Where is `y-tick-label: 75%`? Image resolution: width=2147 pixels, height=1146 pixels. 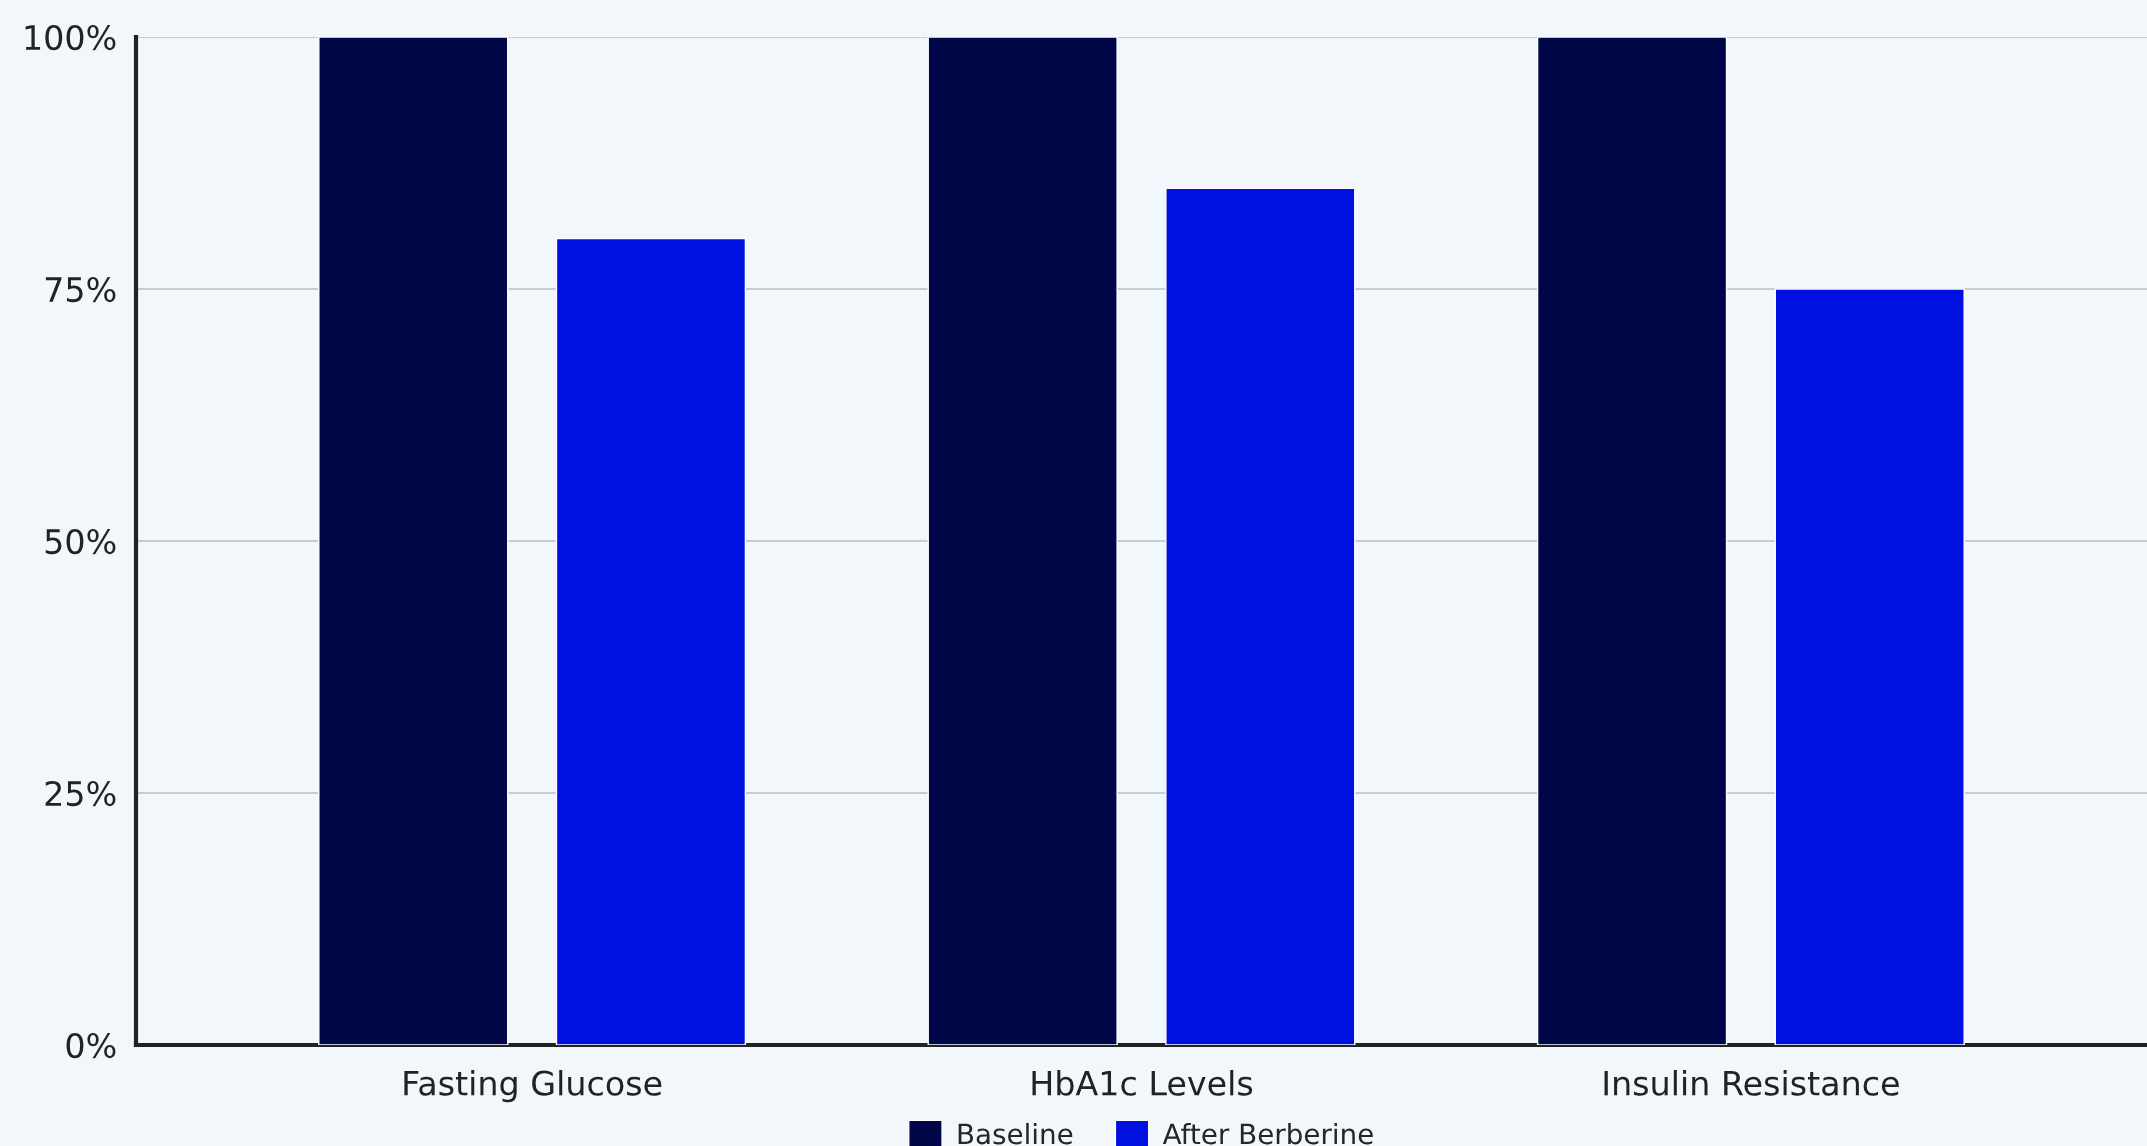 y-tick-label: 75% is located at coordinates (80, 289).